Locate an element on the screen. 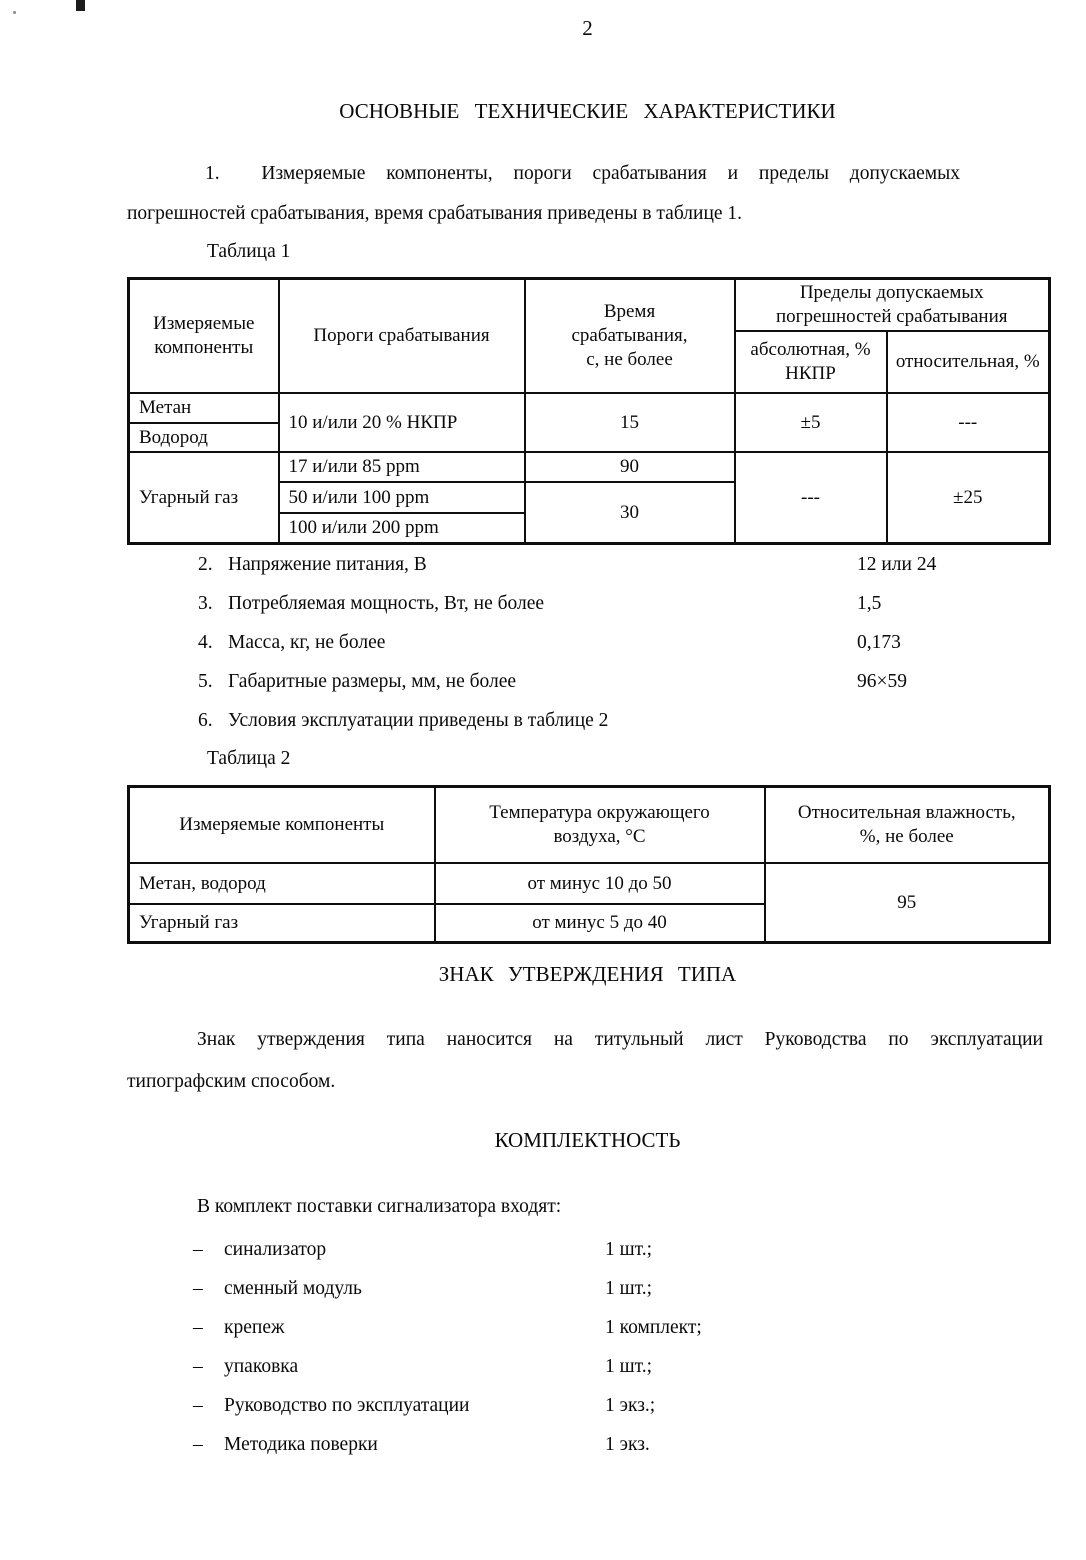 This screenshot has width=1086, height=1560. kit-item-label: крепеж is located at coordinates (254, 1327).